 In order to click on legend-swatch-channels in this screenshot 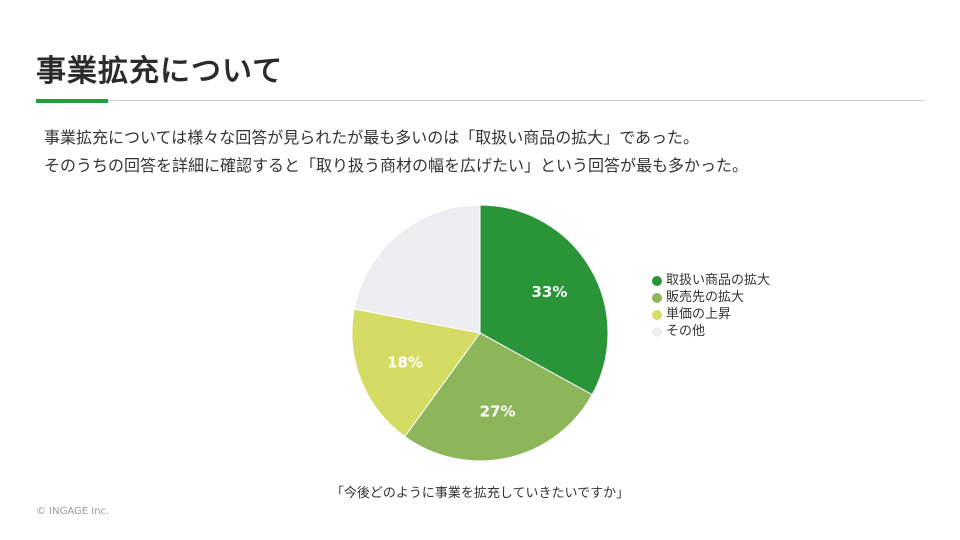, I will do `click(657, 297)`.